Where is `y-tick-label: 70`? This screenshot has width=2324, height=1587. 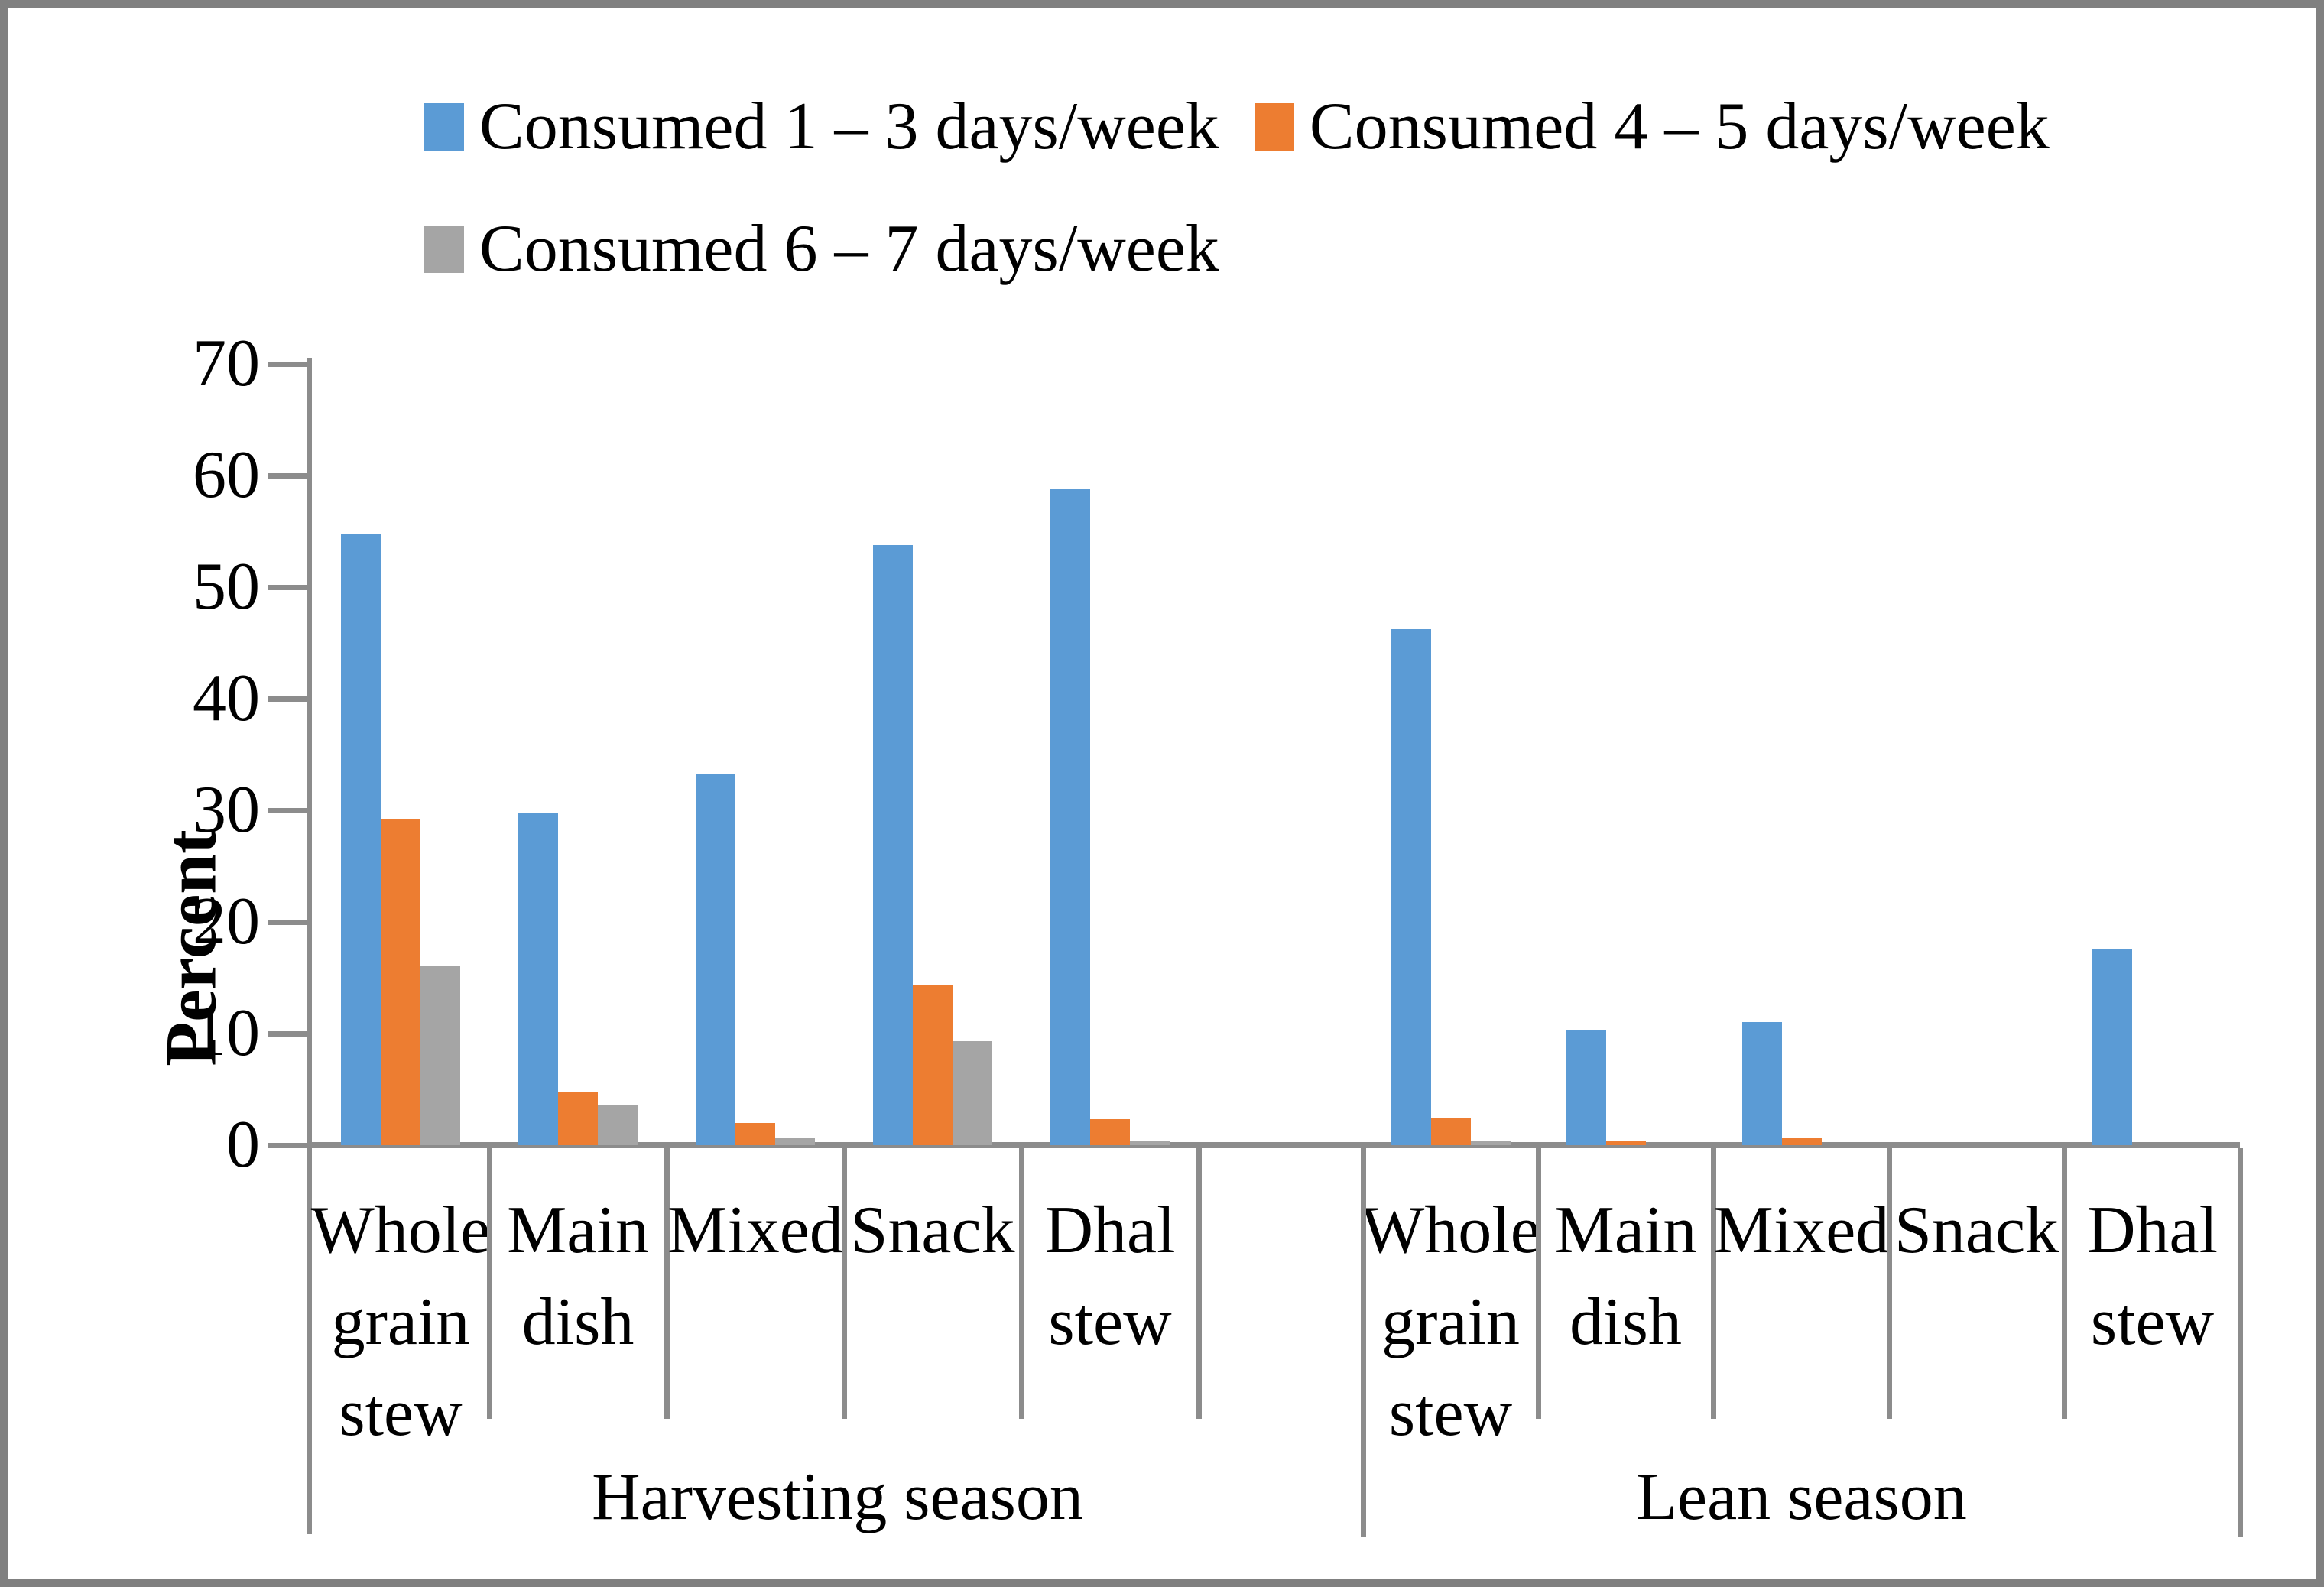 y-tick-label: 70 is located at coordinates (227, 364).